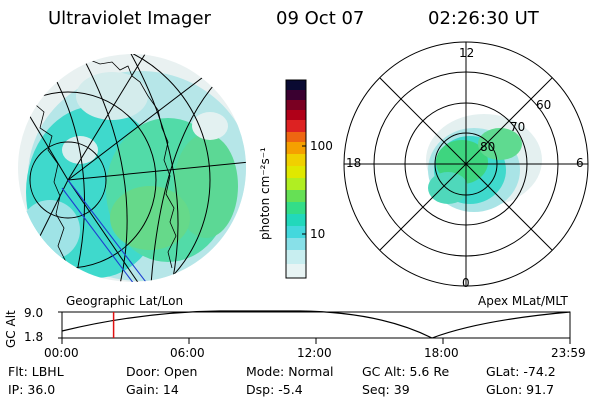 Image resolution: width=600 pixels, height=400 pixels. I want to click on altitude-xtick-3: 18:00, so click(441, 353).